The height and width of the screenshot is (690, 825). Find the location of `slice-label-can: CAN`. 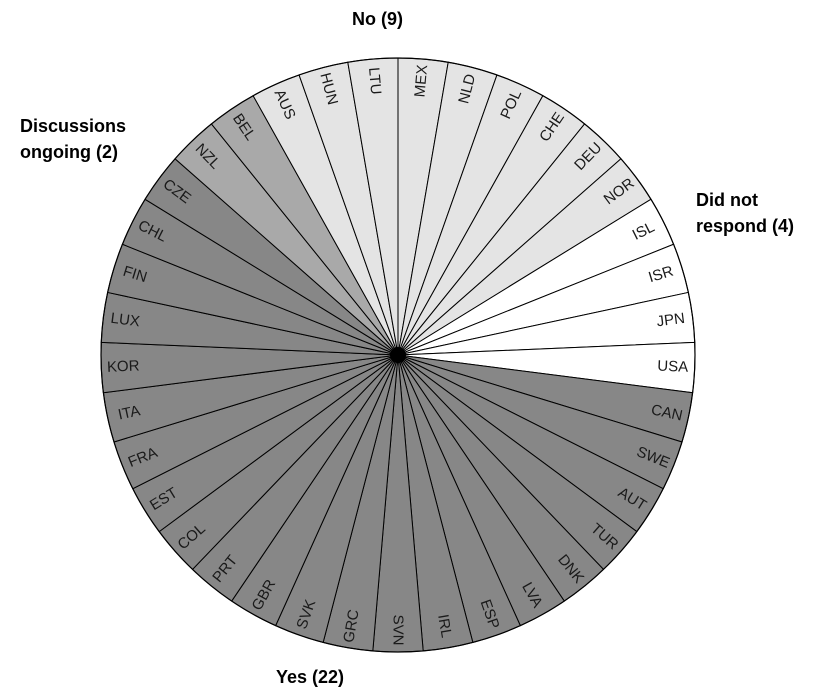

slice-label-can: CAN is located at coordinates (667, 412).